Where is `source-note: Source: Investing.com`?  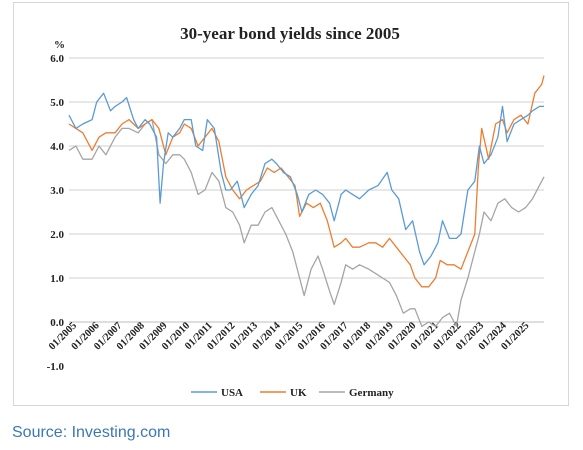 source-note: Source: Investing.com is located at coordinates (91, 432).